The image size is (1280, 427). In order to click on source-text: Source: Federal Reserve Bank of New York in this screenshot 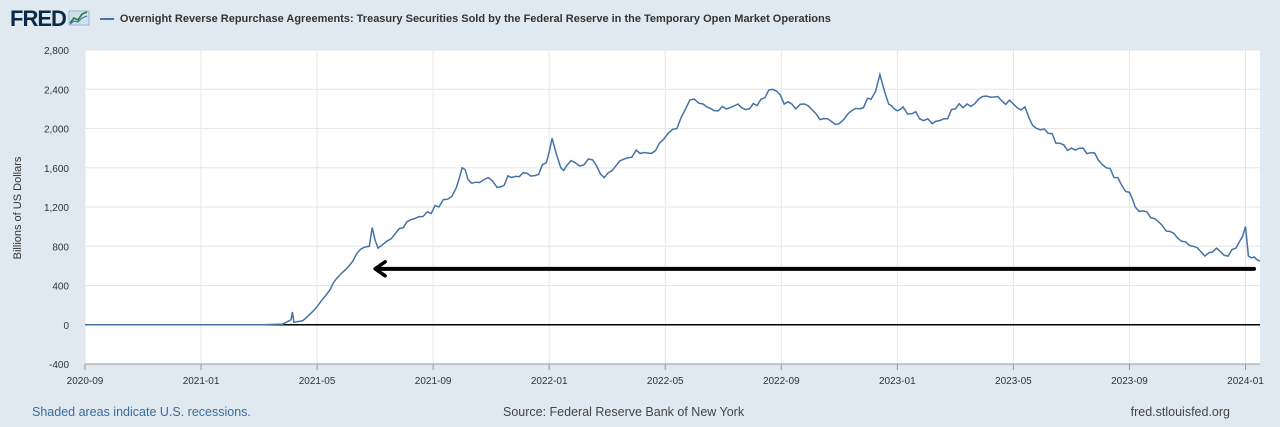, I will do `click(624, 412)`.